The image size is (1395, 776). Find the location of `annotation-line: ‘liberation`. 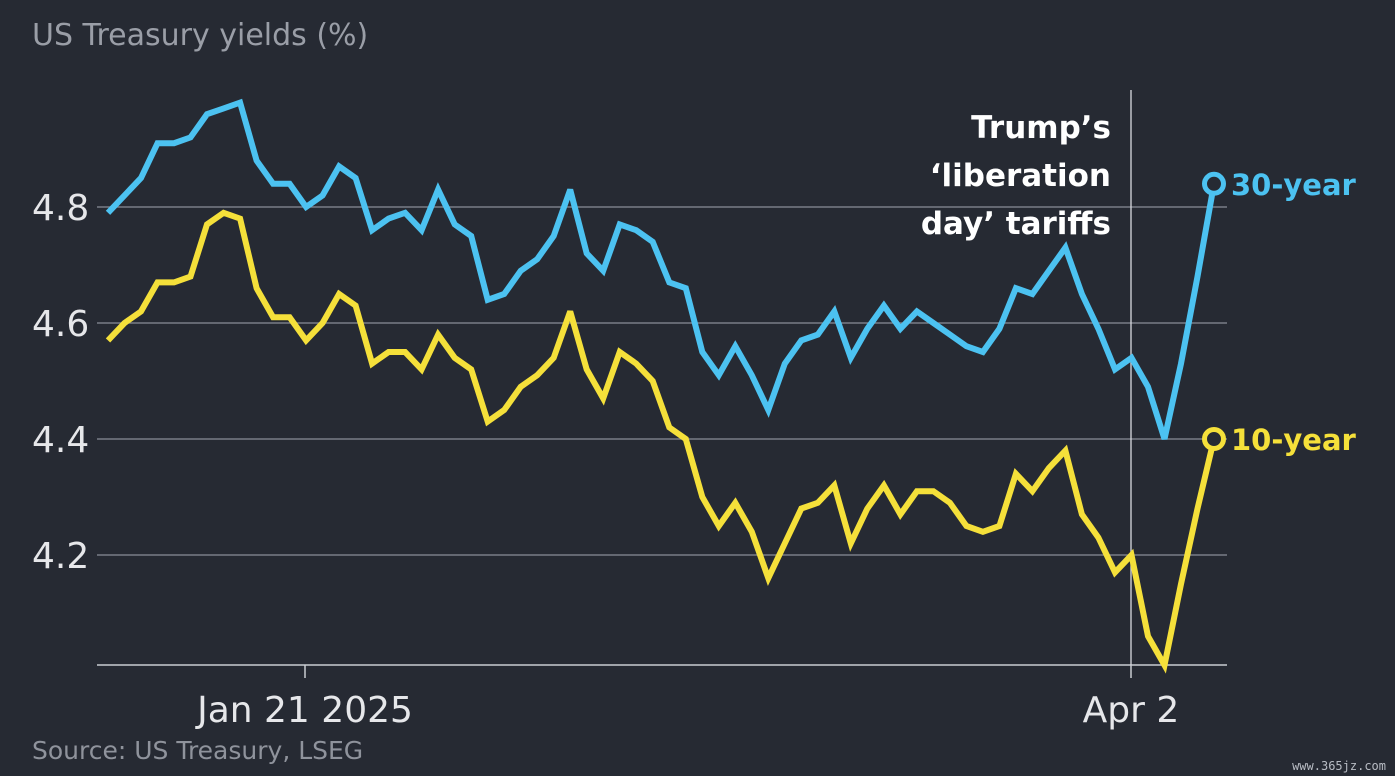

annotation-line: ‘liberation is located at coordinates (1020, 176).